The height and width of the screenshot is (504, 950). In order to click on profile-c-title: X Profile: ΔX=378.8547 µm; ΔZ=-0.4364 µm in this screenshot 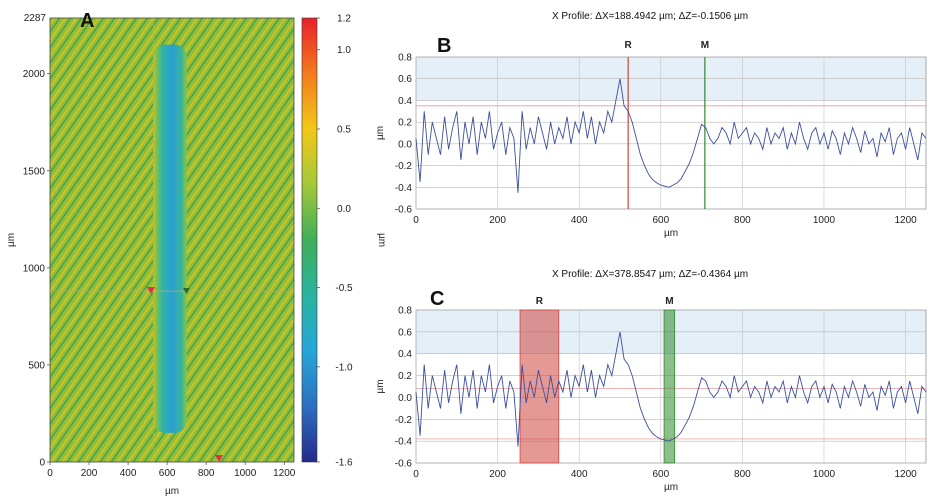, I will do `click(650, 274)`.